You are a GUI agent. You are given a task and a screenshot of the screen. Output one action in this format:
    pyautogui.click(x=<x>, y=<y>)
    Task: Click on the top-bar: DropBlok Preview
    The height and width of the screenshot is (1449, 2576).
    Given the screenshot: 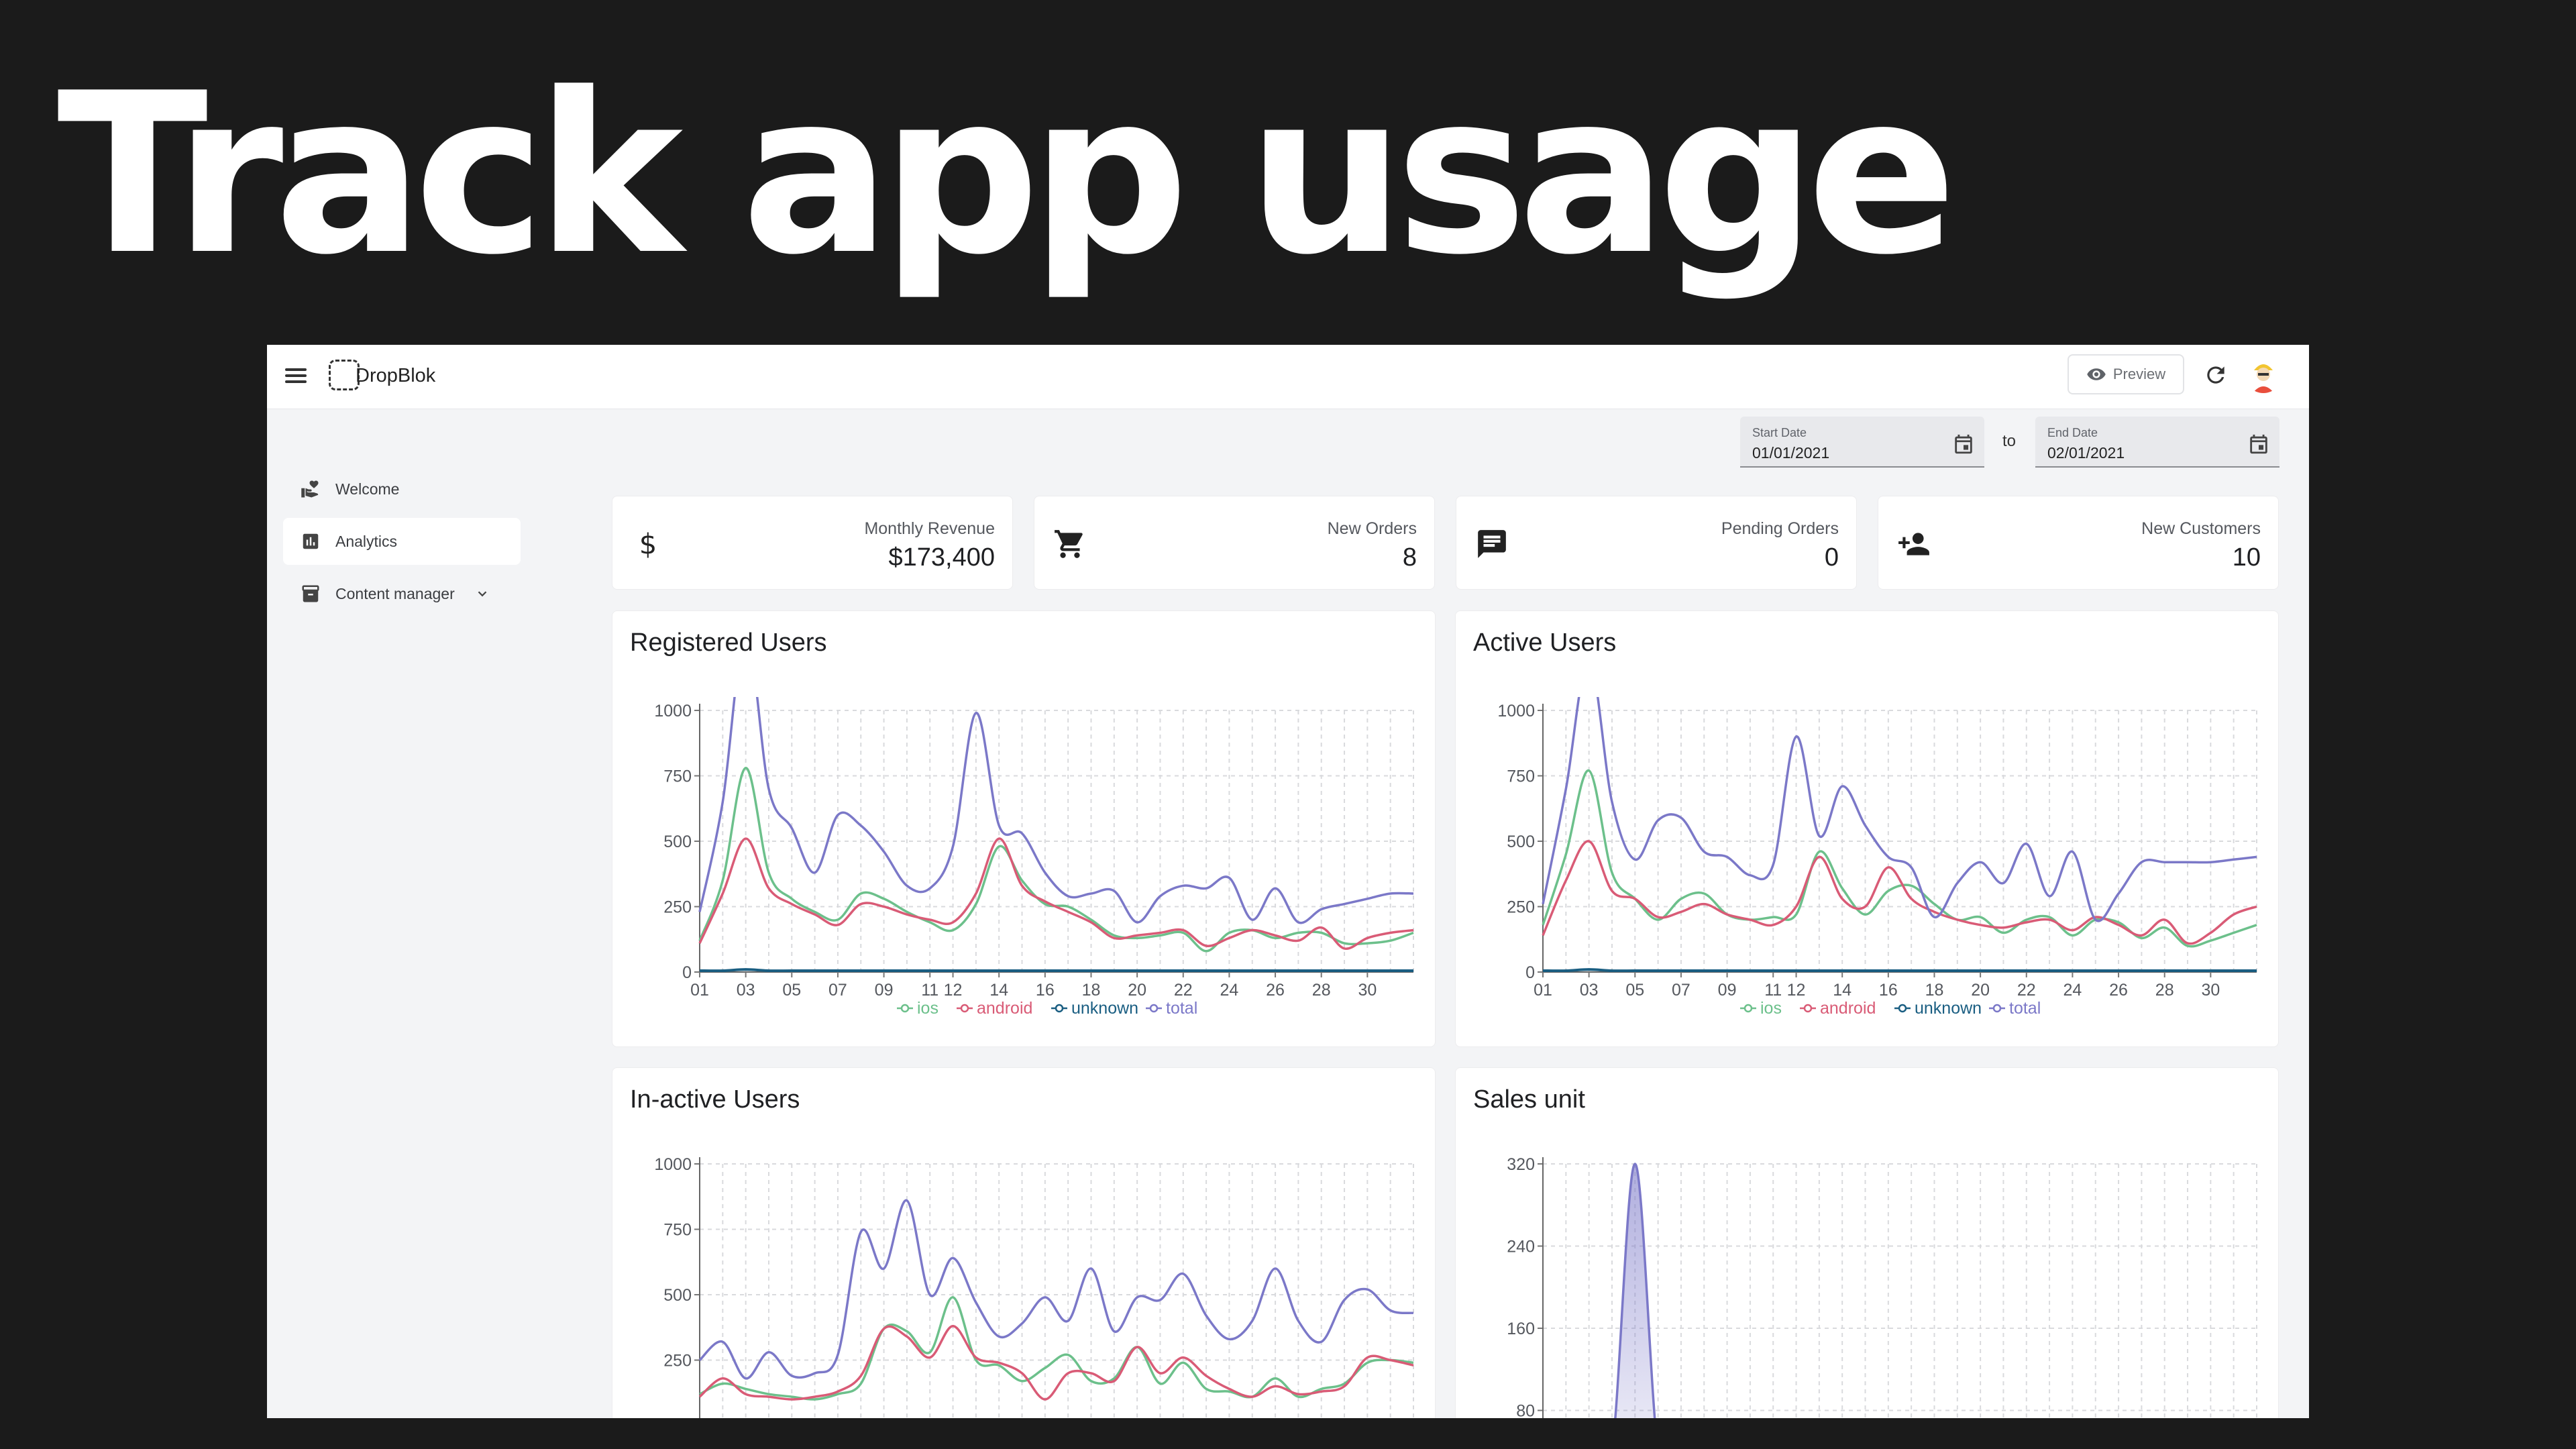 What is the action you would take?
    pyautogui.click(x=1288, y=377)
    